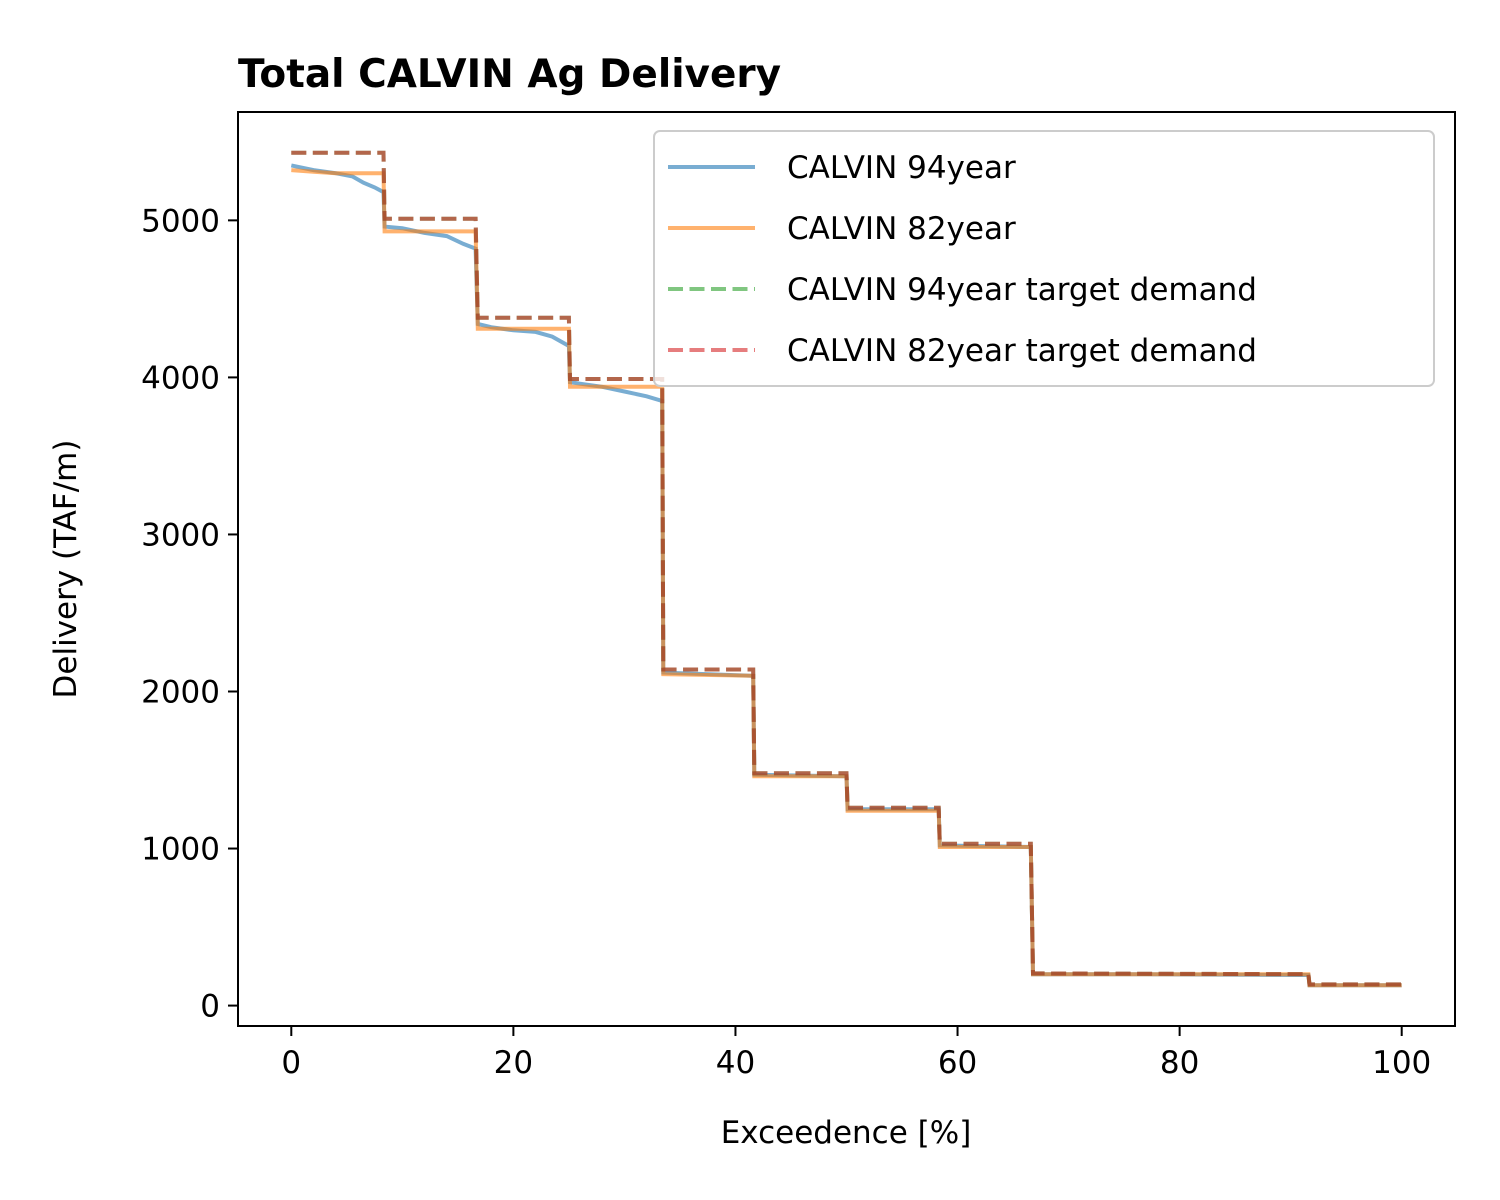 This screenshot has height=1200, width=1500. I want to click on y-tick-label: 5000, so click(180, 221).